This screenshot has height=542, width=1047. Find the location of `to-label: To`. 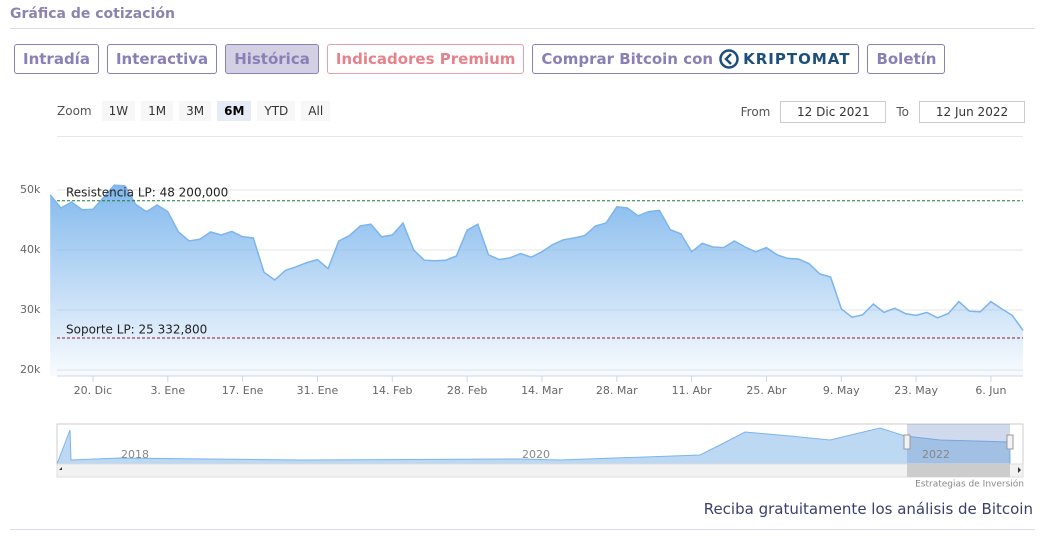

to-label: To is located at coordinates (902, 112).